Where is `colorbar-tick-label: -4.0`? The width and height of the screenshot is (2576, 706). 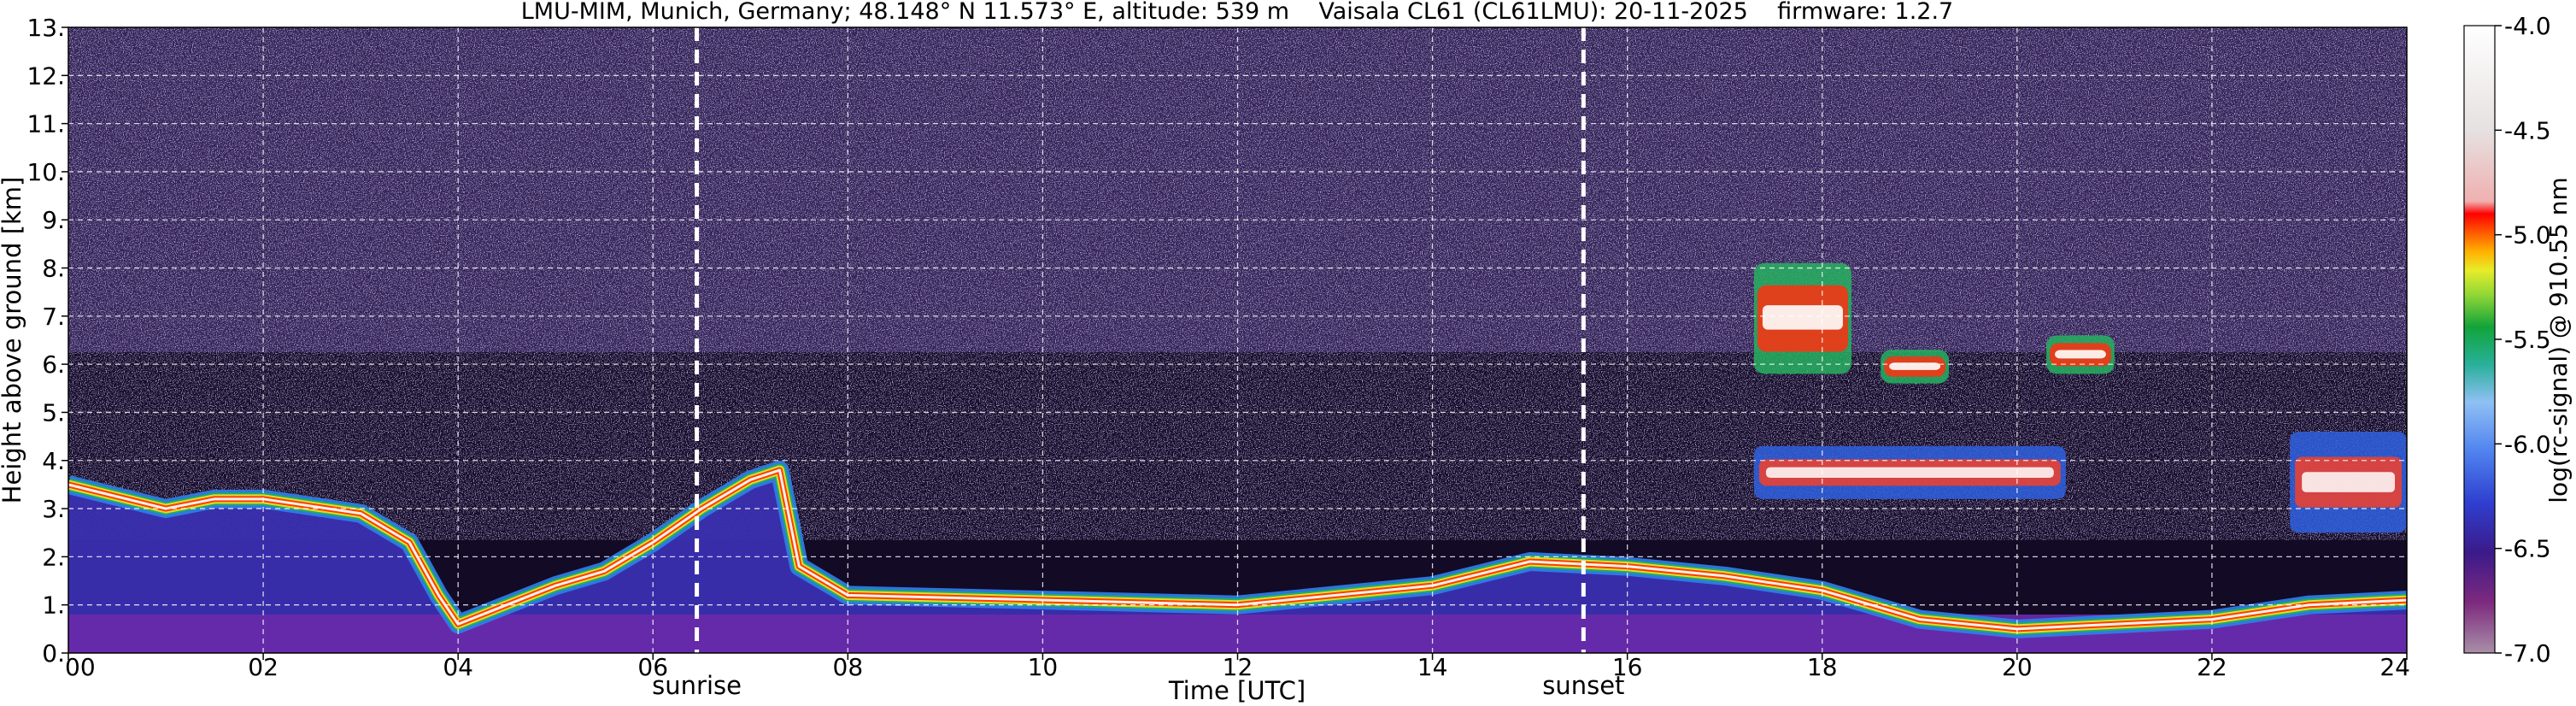
colorbar-tick-label: -4.0 is located at coordinates (2527, 26).